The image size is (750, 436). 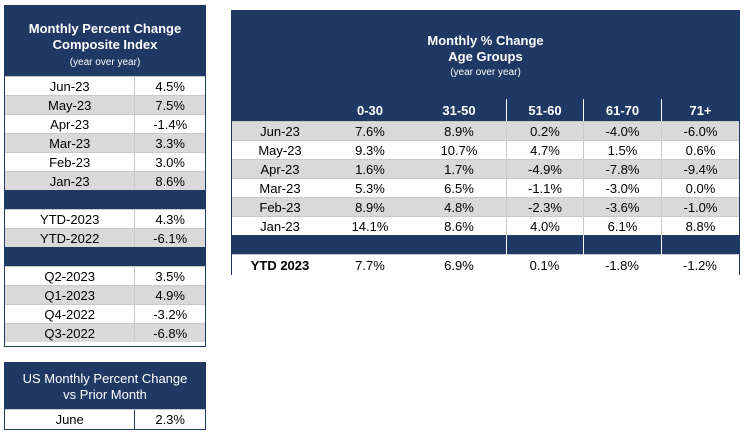 I want to click on table-row: Q2-2023 3.5%, so click(x=105, y=275).